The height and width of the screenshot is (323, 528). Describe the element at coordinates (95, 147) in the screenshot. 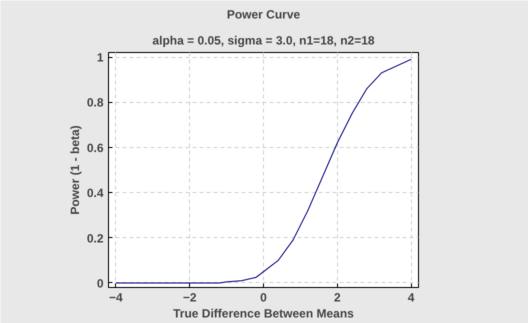

I see `y-tick-label: 0.6` at that location.